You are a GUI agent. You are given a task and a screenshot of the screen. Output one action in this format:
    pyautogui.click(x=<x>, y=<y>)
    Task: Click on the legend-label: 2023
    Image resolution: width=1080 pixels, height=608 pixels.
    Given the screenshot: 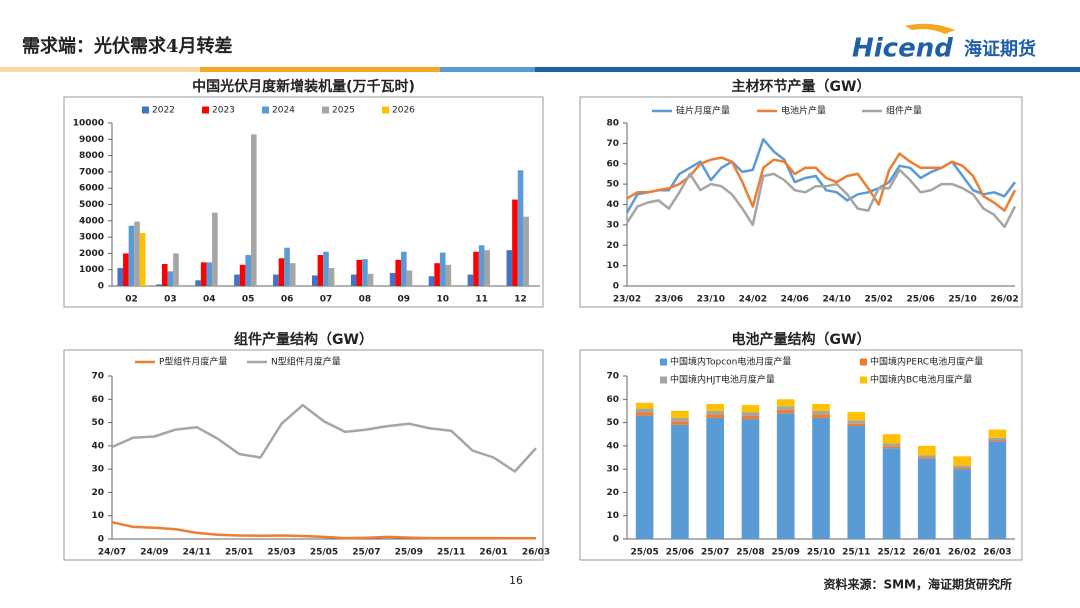 What is the action you would take?
    pyautogui.click(x=223, y=111)
    